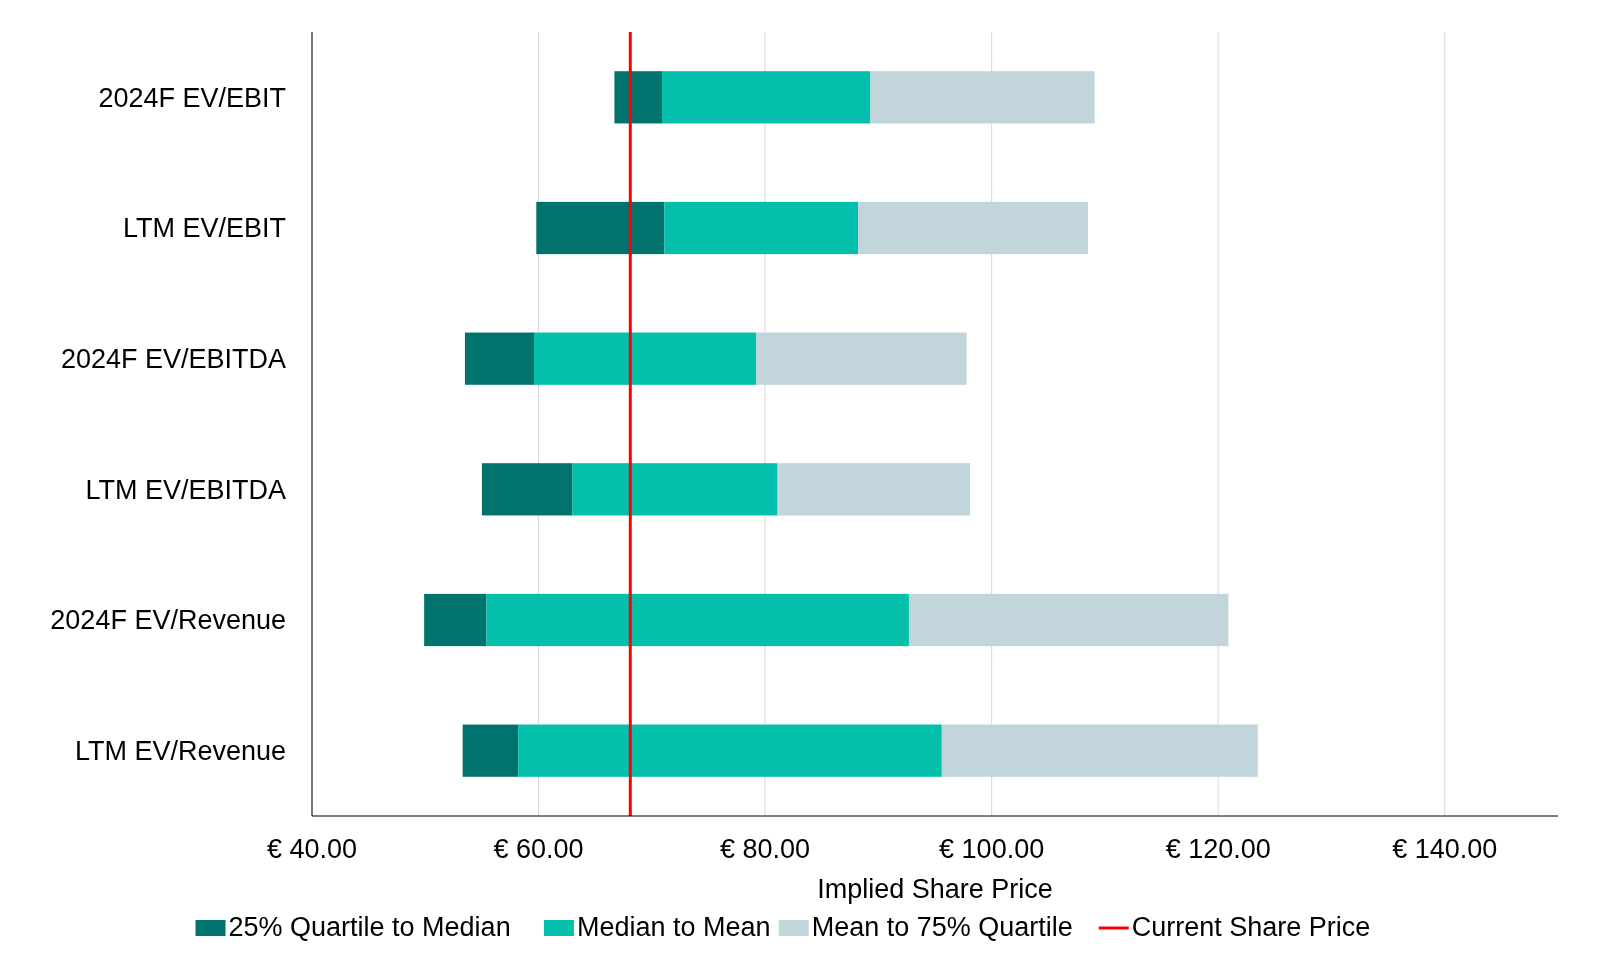  I want to click on y-tick-label: 2024F EV/Revenue, so click(168, 620).